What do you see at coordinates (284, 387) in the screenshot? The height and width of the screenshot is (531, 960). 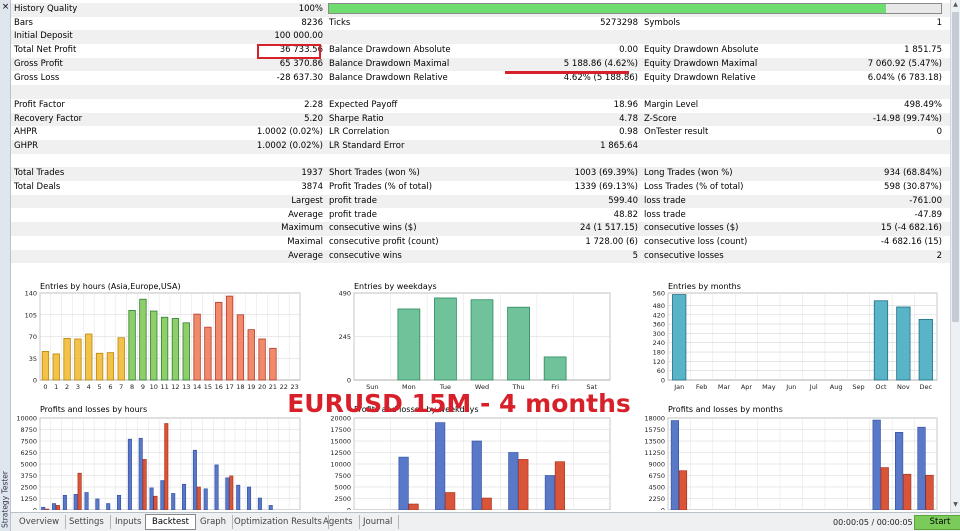 I see `x-tick-label: 22` at bounding box center [284, 387].